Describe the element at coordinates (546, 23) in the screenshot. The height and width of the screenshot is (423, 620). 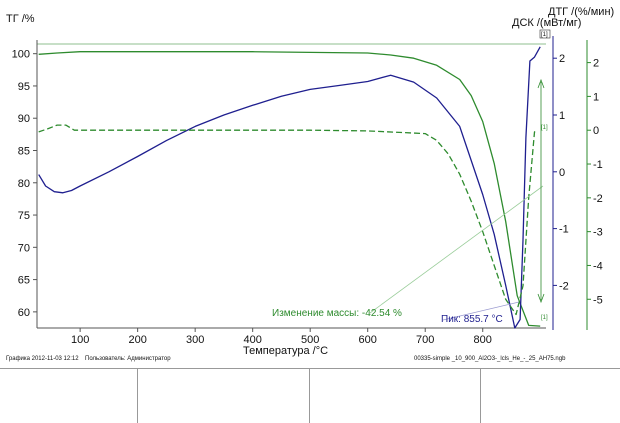
I see `dsc-axis-label: ДСК /(мВт/мг)` at that location.